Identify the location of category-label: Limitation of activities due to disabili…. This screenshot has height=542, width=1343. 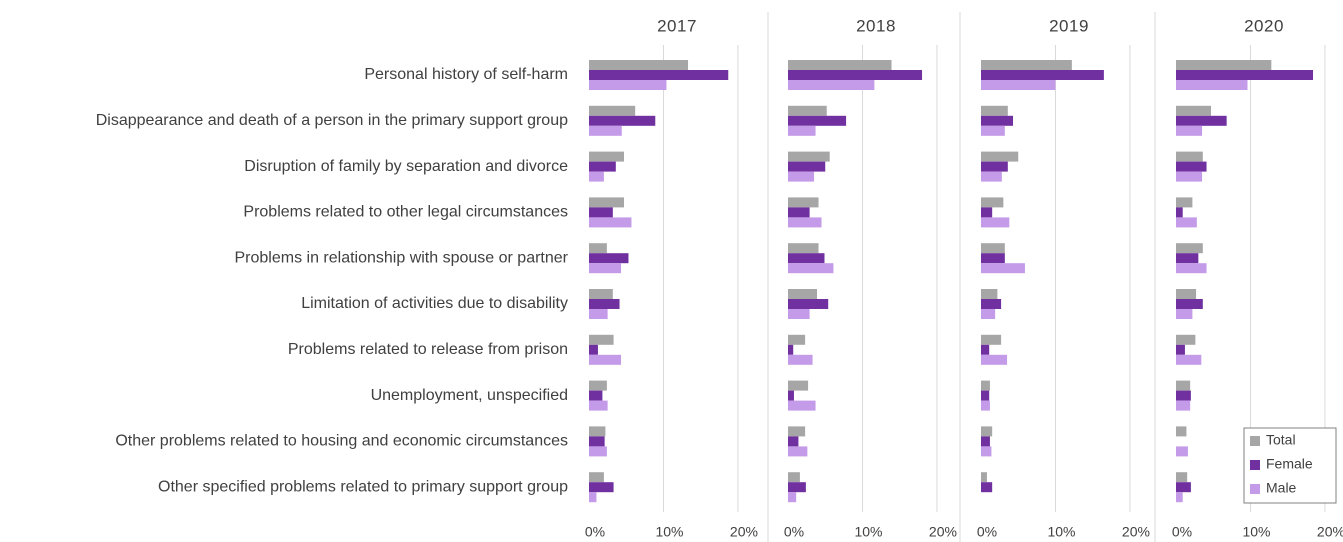
(434, 303).